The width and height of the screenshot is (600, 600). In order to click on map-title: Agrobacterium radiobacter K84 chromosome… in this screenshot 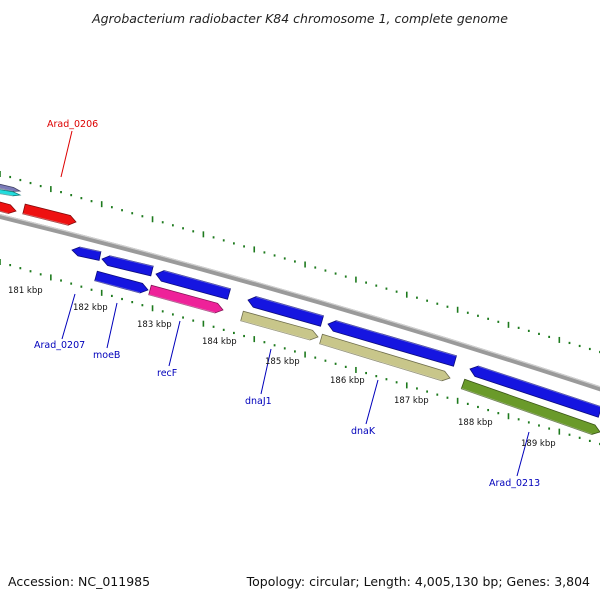, I will do `click(299, 18)`.